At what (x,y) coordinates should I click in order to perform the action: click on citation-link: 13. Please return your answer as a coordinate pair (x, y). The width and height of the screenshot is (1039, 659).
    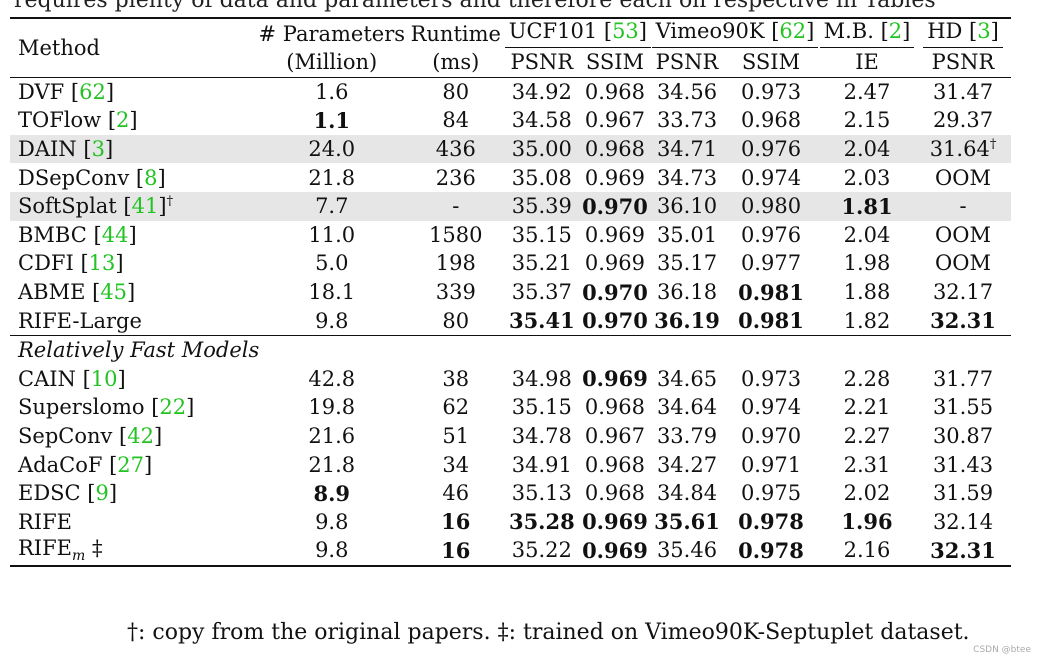
    Looking at the image, I should click on (102, 263).